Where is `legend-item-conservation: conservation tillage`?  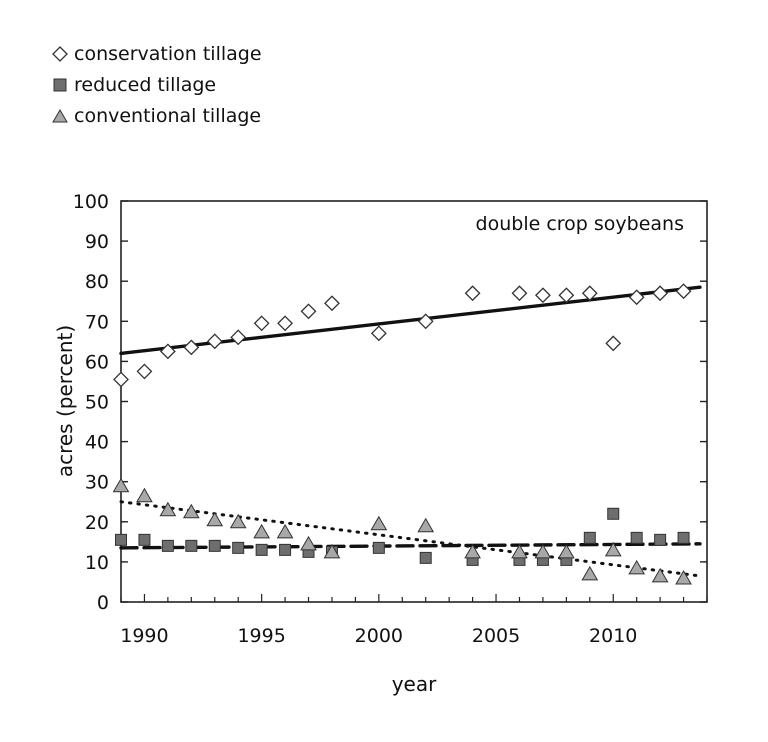 legend-item-conservation: conservation tillage is located at coordinates (157, 53).